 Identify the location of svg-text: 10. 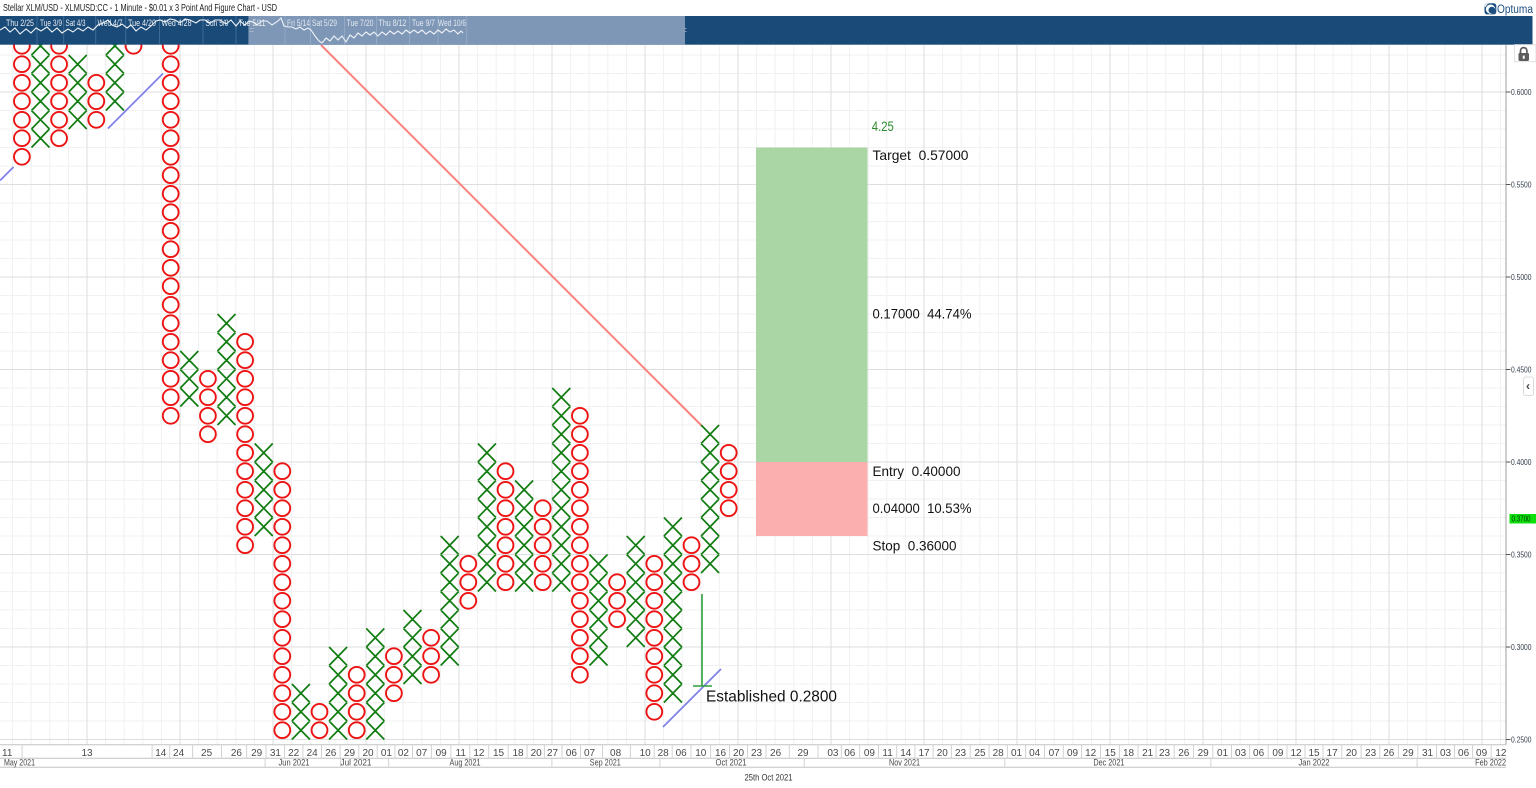
(646, 753).